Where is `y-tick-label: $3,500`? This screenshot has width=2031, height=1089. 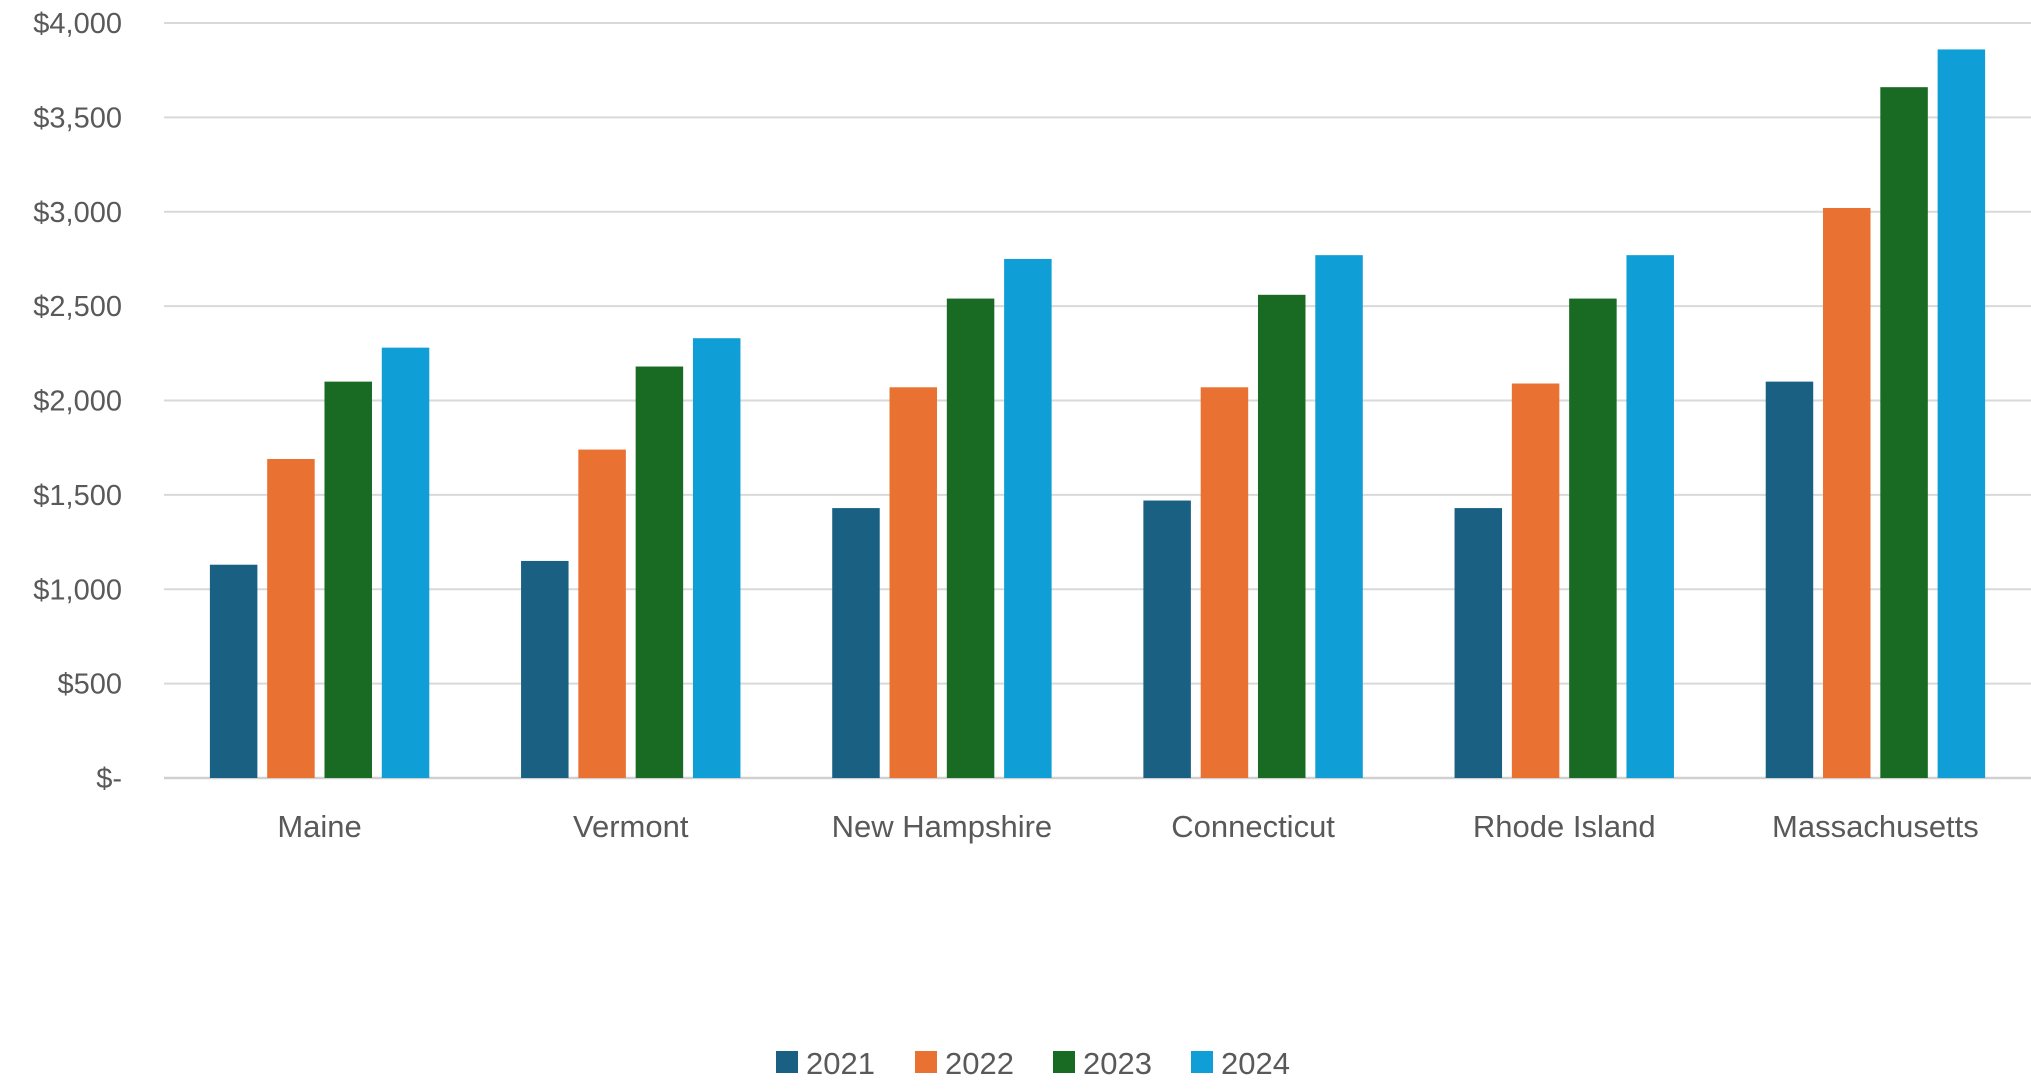 y-tick-label: $3,500 is located at coordinates (77, 118).